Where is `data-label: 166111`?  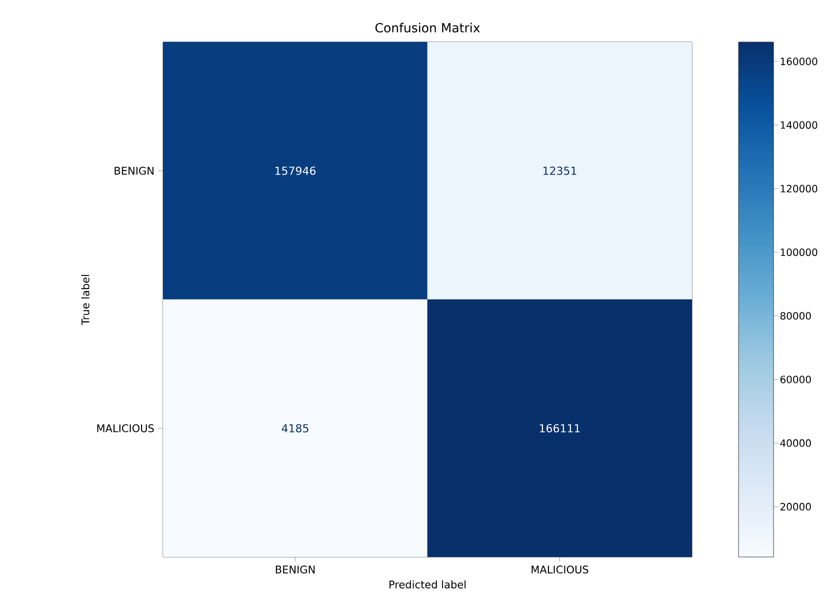 data-label: 166111 is located at coordinates (560, 428).